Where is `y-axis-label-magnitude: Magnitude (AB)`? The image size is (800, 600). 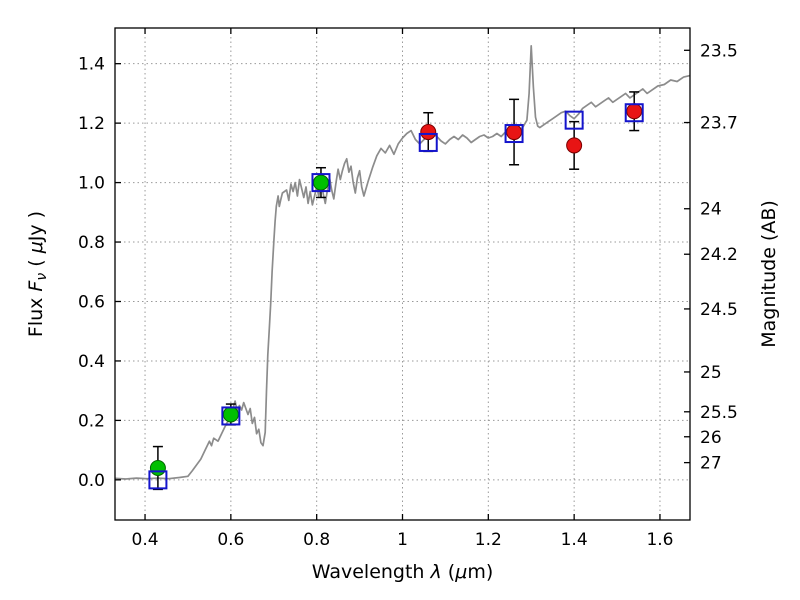 y-axis-label-magnitude: Magnitude (AB) is located at coordinates (769, 274).